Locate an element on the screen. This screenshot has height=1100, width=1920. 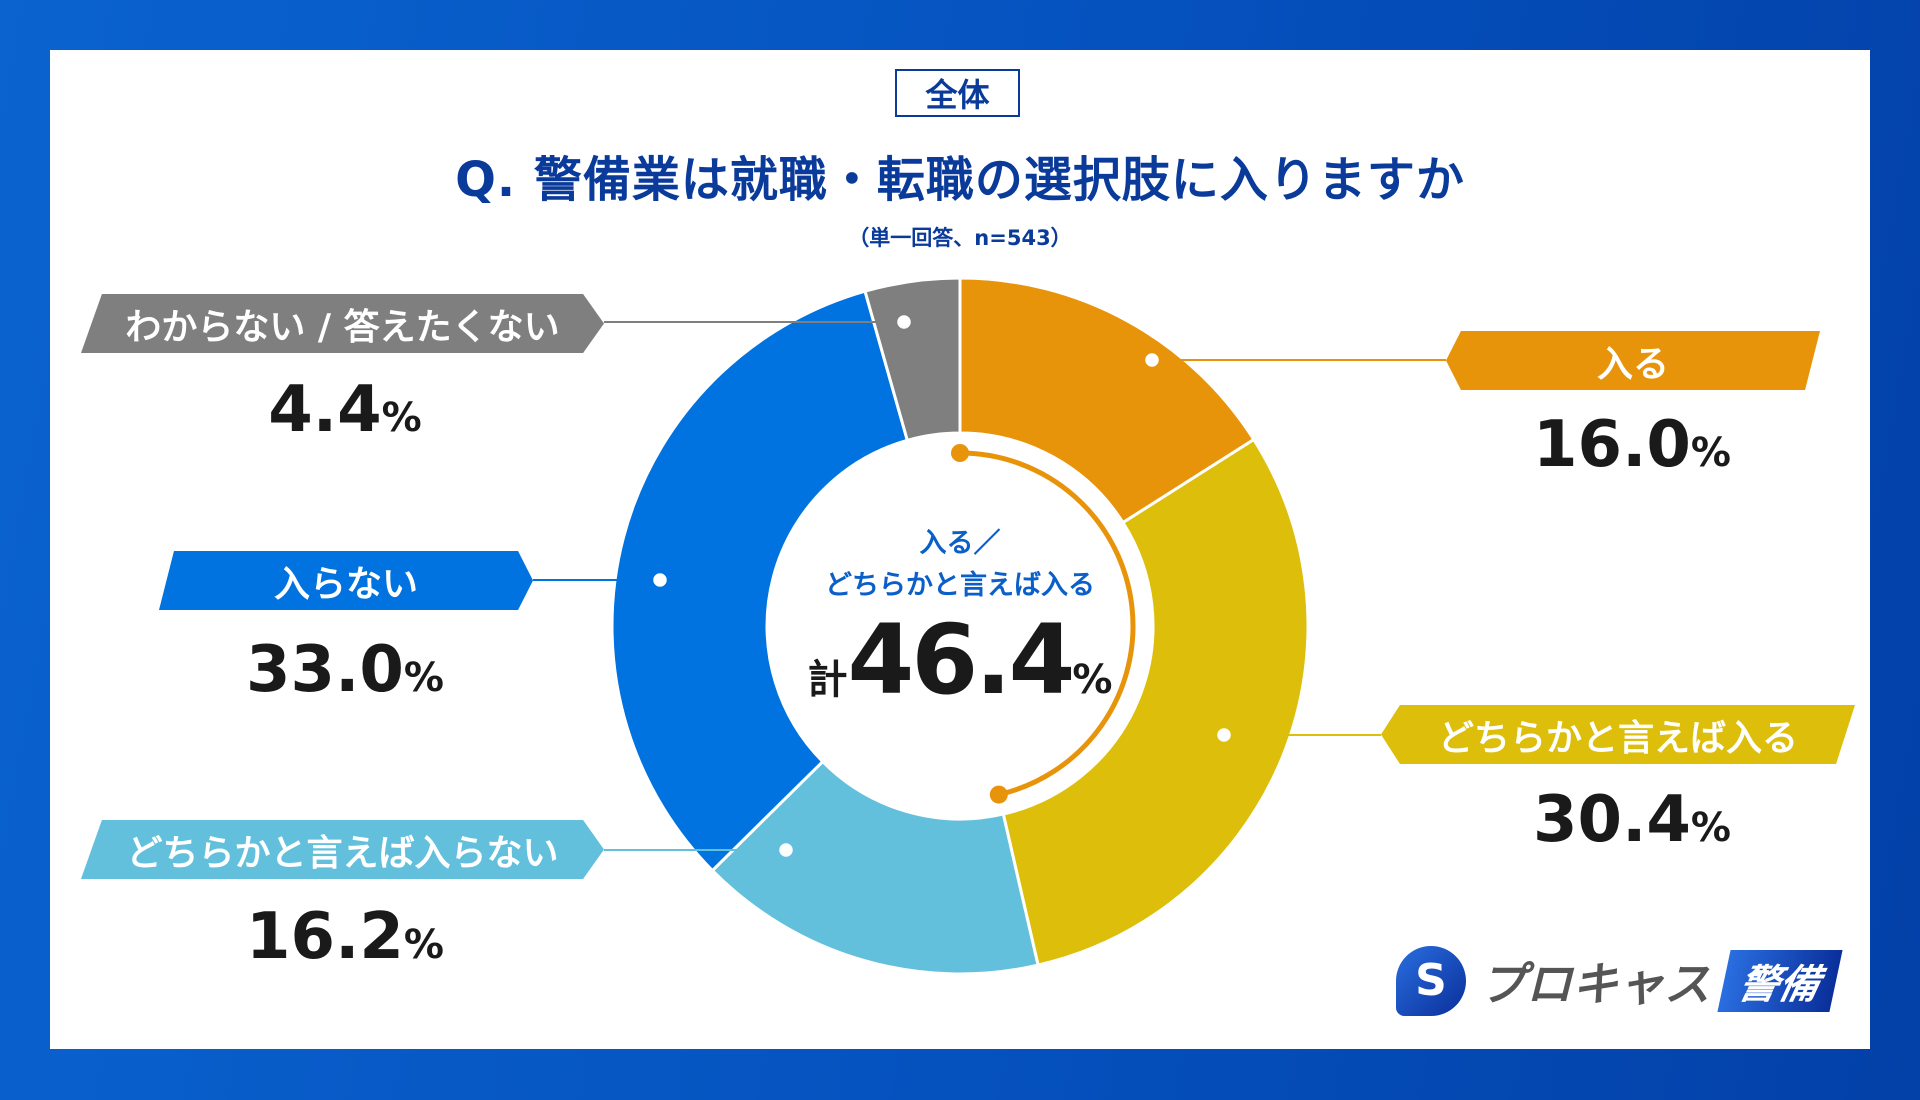
segment-badge: 全体 is located at coordinates (957, 93).